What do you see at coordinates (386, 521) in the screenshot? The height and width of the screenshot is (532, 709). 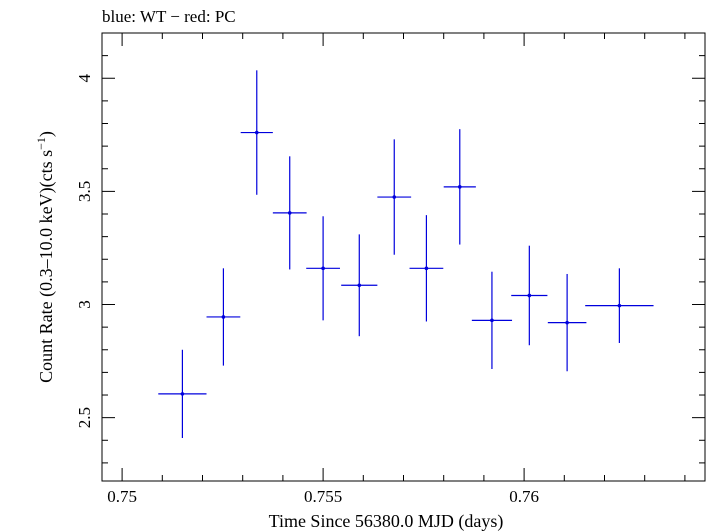 I see `x-axis-label: Time Since 56380.0 MJD (days)` at bounding box center [386, 521].